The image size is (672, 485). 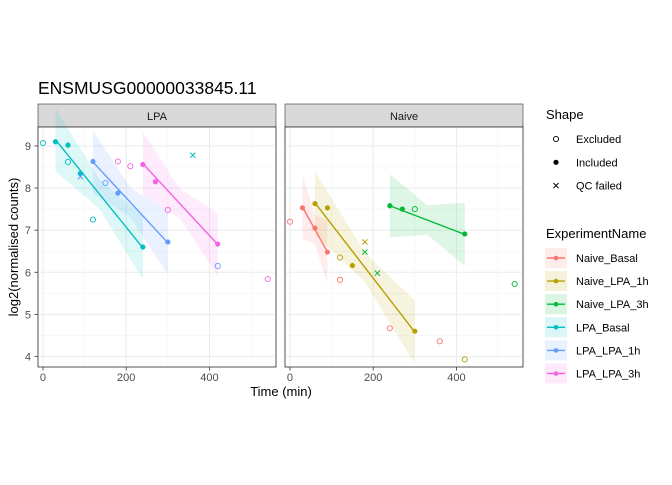 I want to click on facet-label-naive: Naive, so click(x=404, y=117).